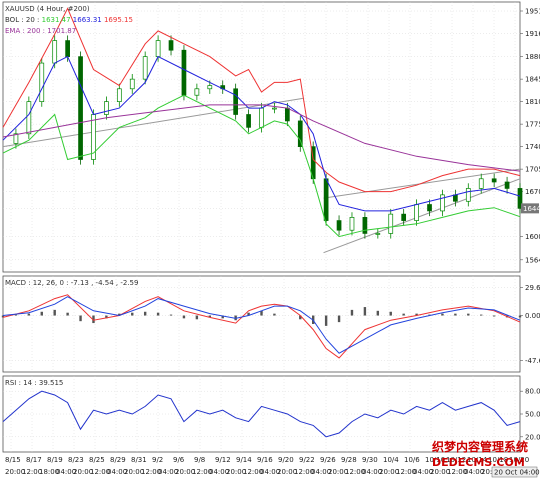 This screenshot has width=540, height=479. What do you see at coordinates (139, 460) in the screenshot?
I see `x-date-label: 8/31` at bounding box center [139, 460].